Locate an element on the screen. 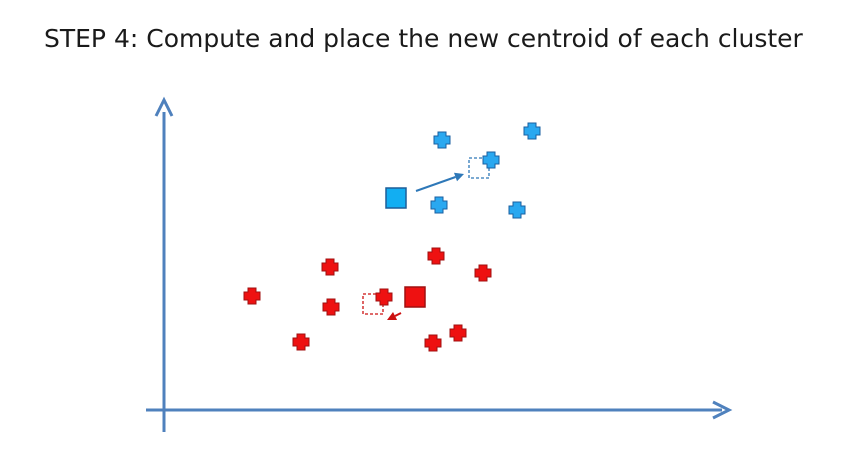 This screenshot has width=862, height=468. red-old-centroid is located at coordinates (415, 297).